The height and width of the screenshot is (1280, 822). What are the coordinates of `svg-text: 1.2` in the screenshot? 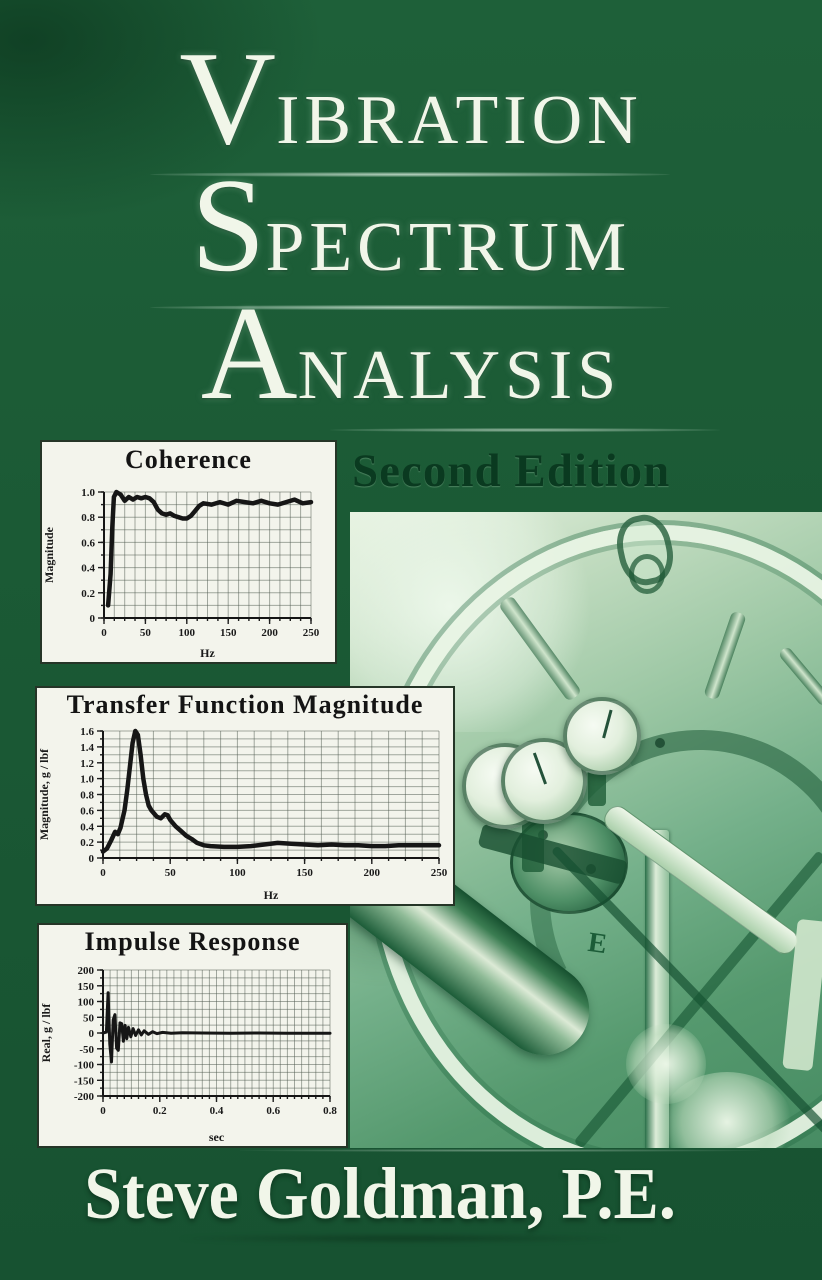 It's located at (87, 764).